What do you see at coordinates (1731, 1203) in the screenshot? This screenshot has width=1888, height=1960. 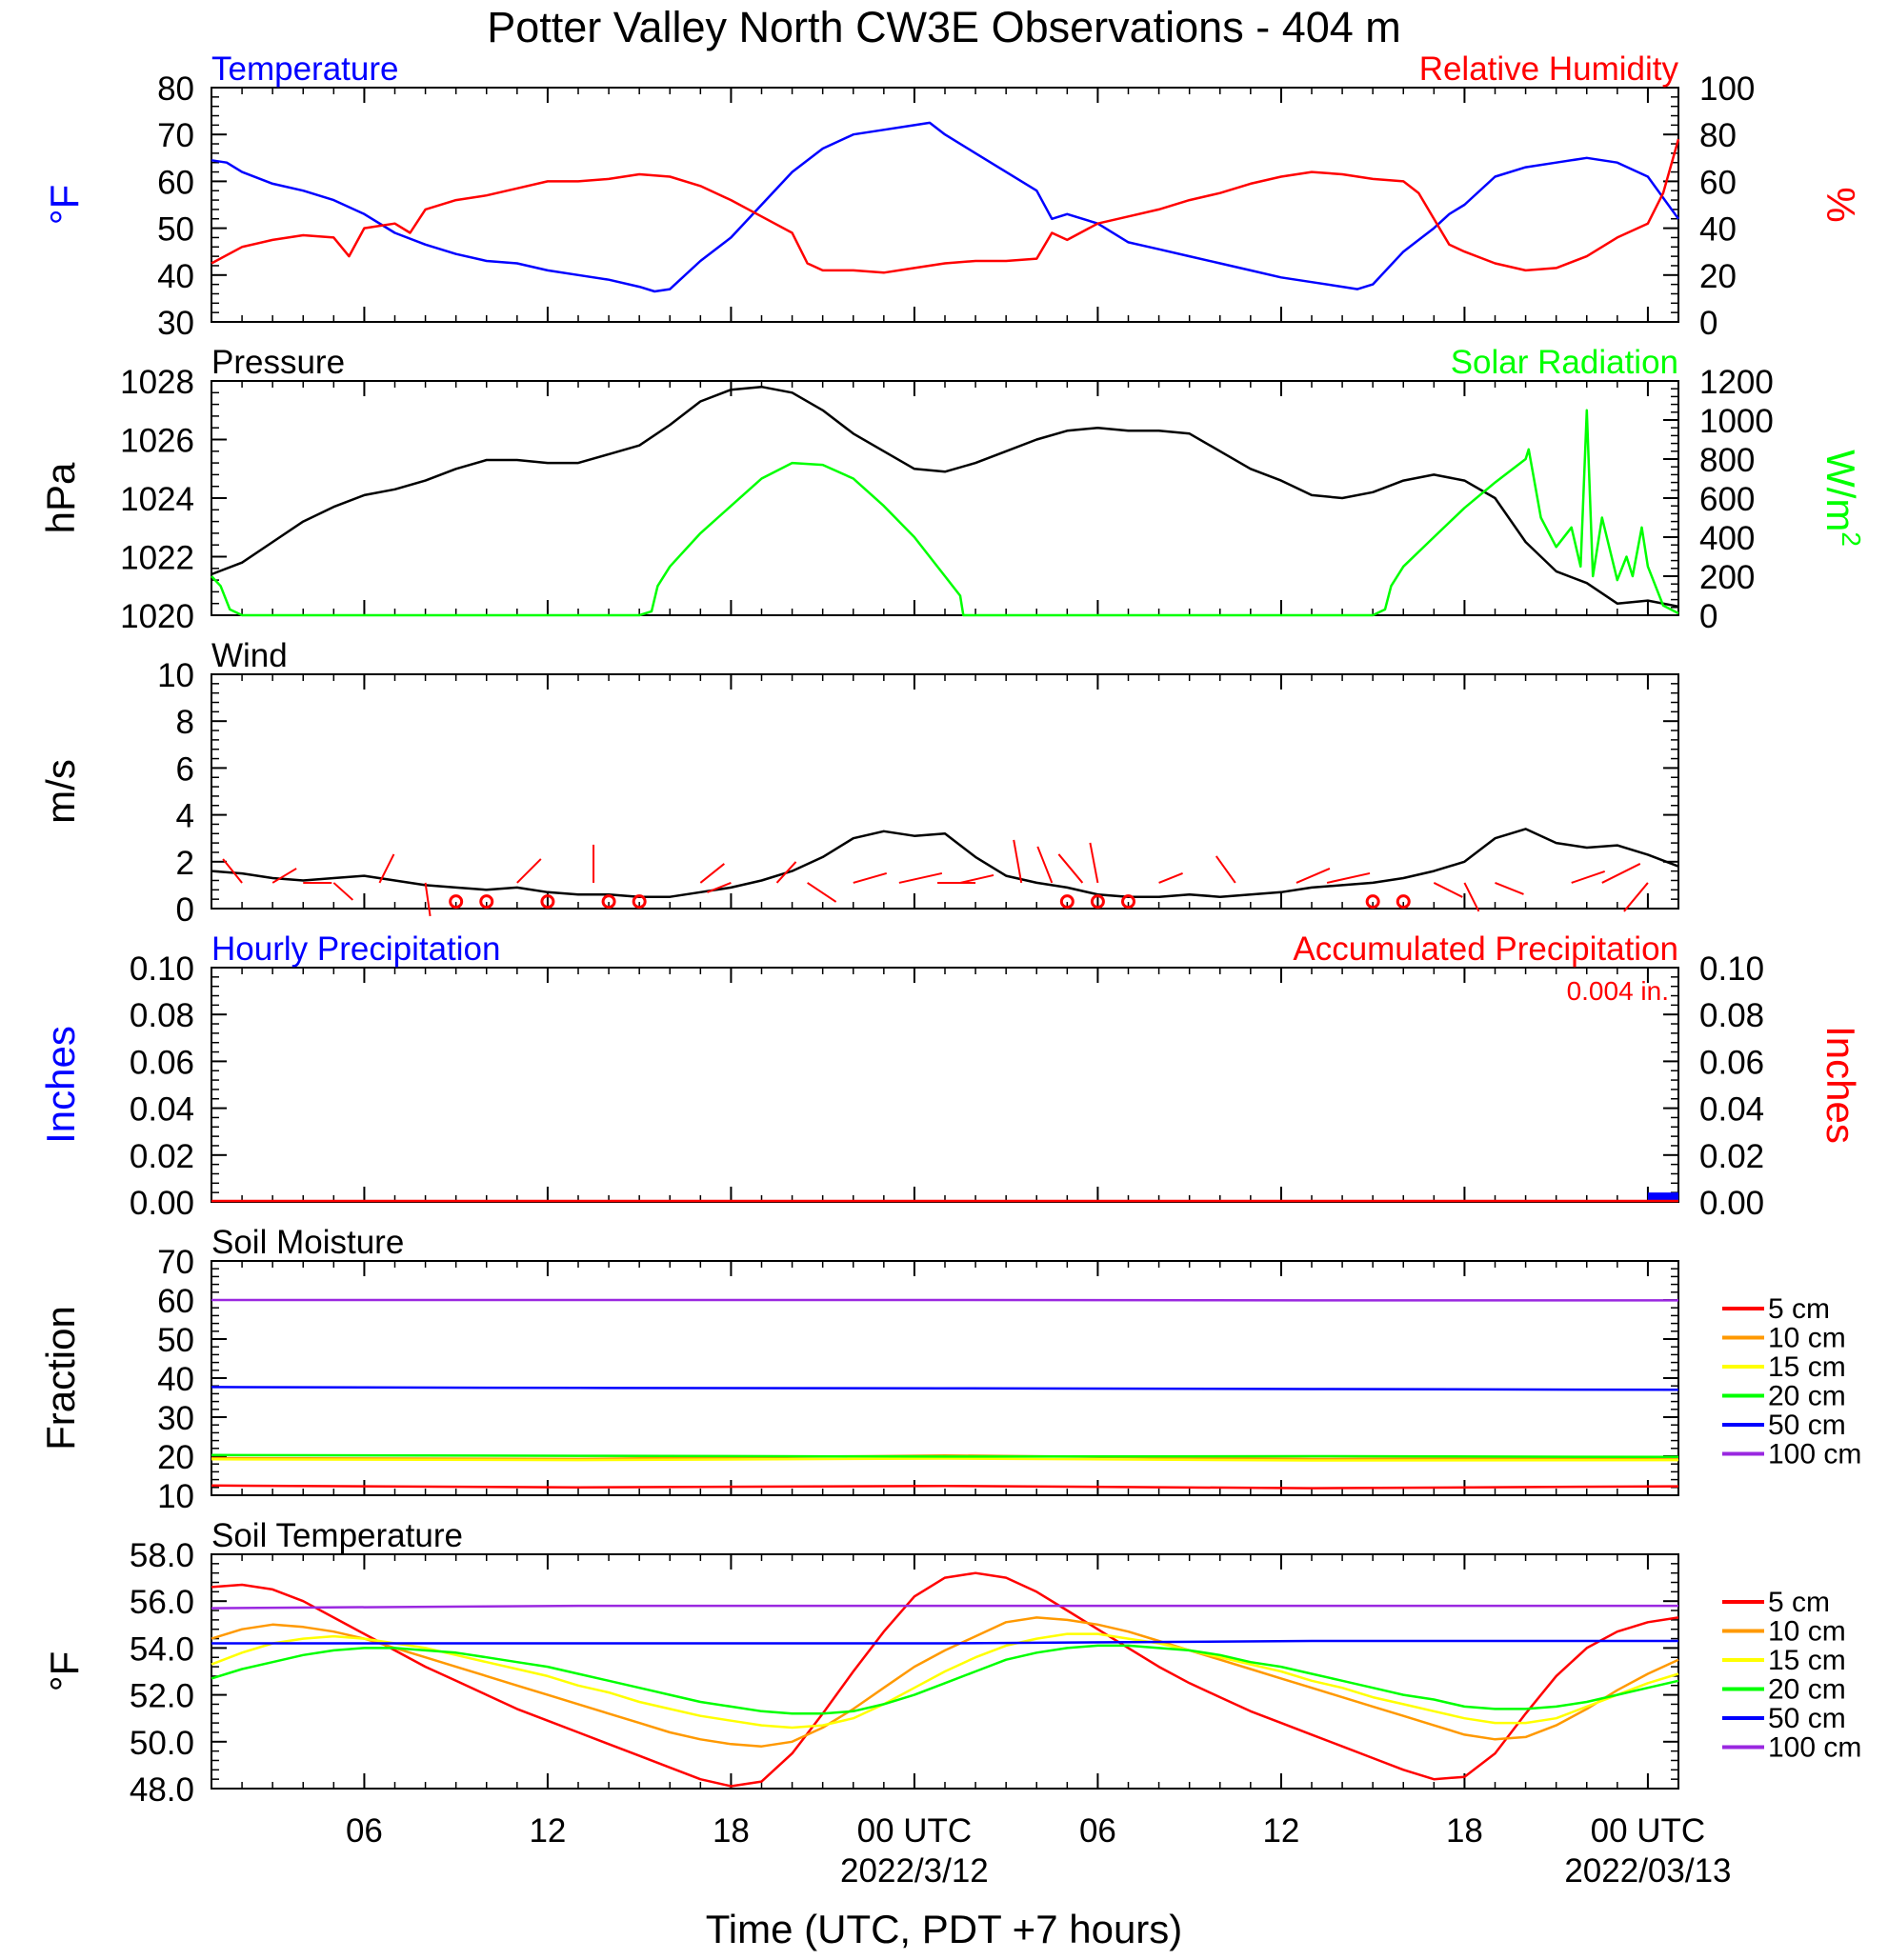 I see `y-tick-label-right: 0.00` at bounding box center [1731, 1203].